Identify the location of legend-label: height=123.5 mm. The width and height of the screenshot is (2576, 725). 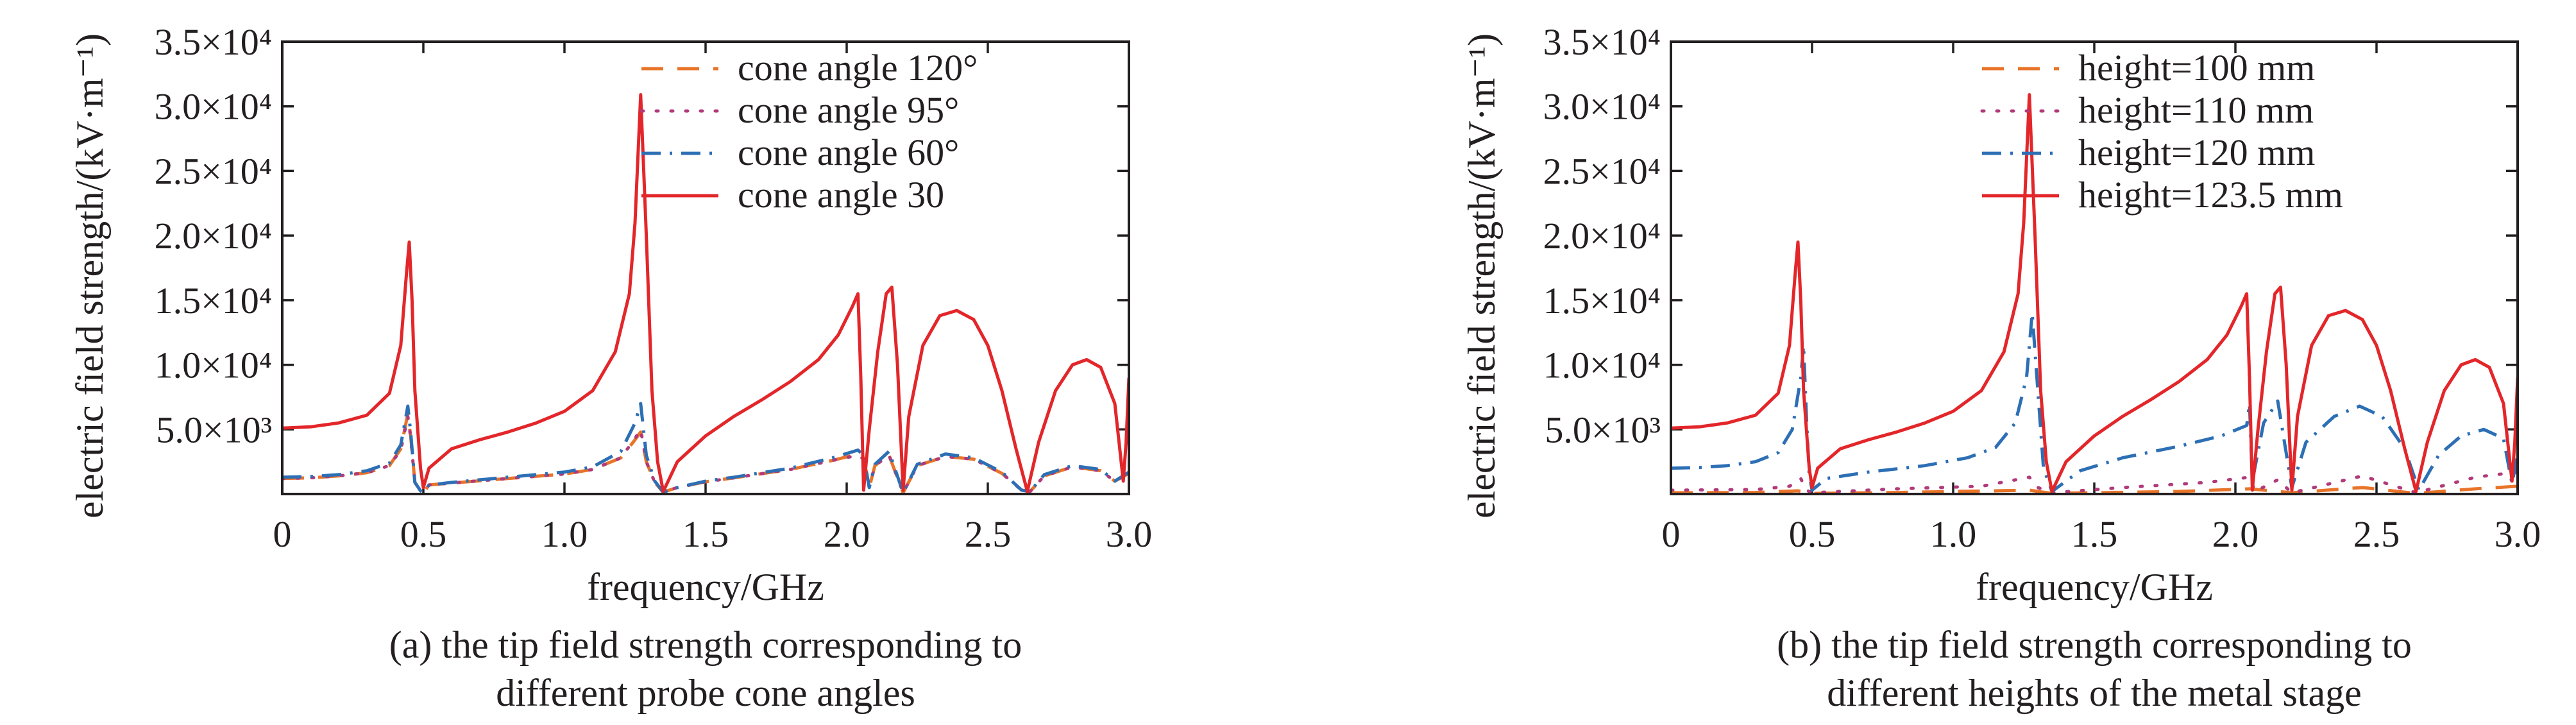
(2210, 195).